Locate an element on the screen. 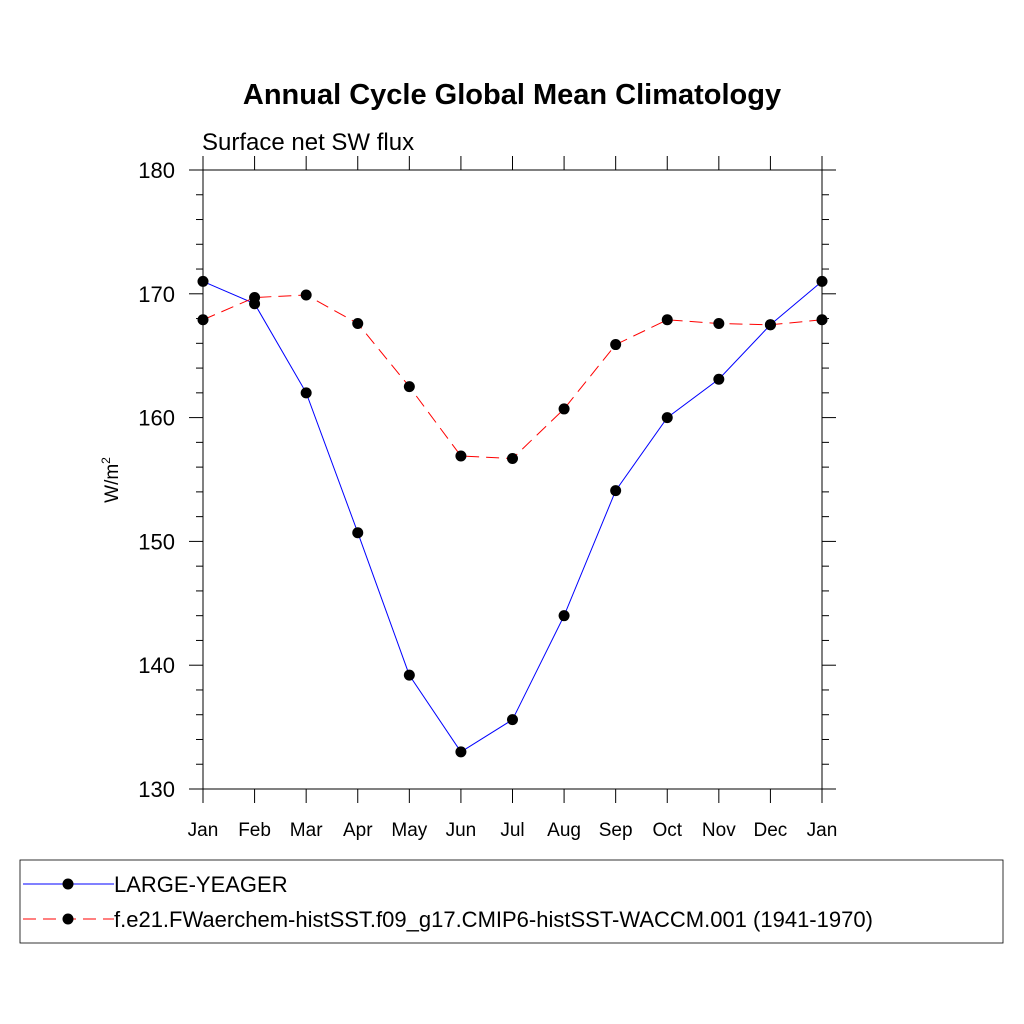 Image resolution: width=1024 pixels, height=1024 pixels. x-tick-labels: Jan Feb Mar Apr May Jun Jul Aug Sep Oct Nov Dec Jan is located at coordinates (513, 830).